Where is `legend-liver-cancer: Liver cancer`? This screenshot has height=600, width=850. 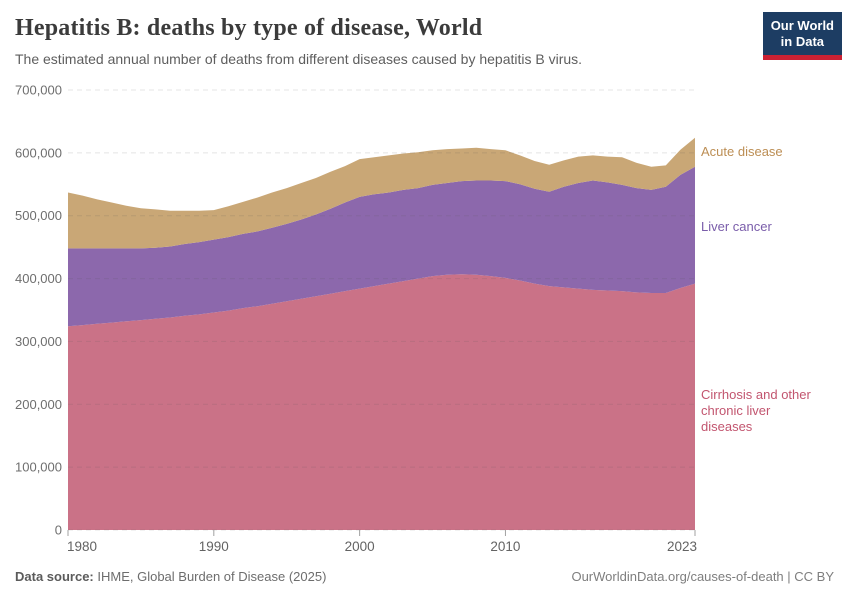 legend-liver-cancer: Liver cancer is located at coordinates (736, 226).